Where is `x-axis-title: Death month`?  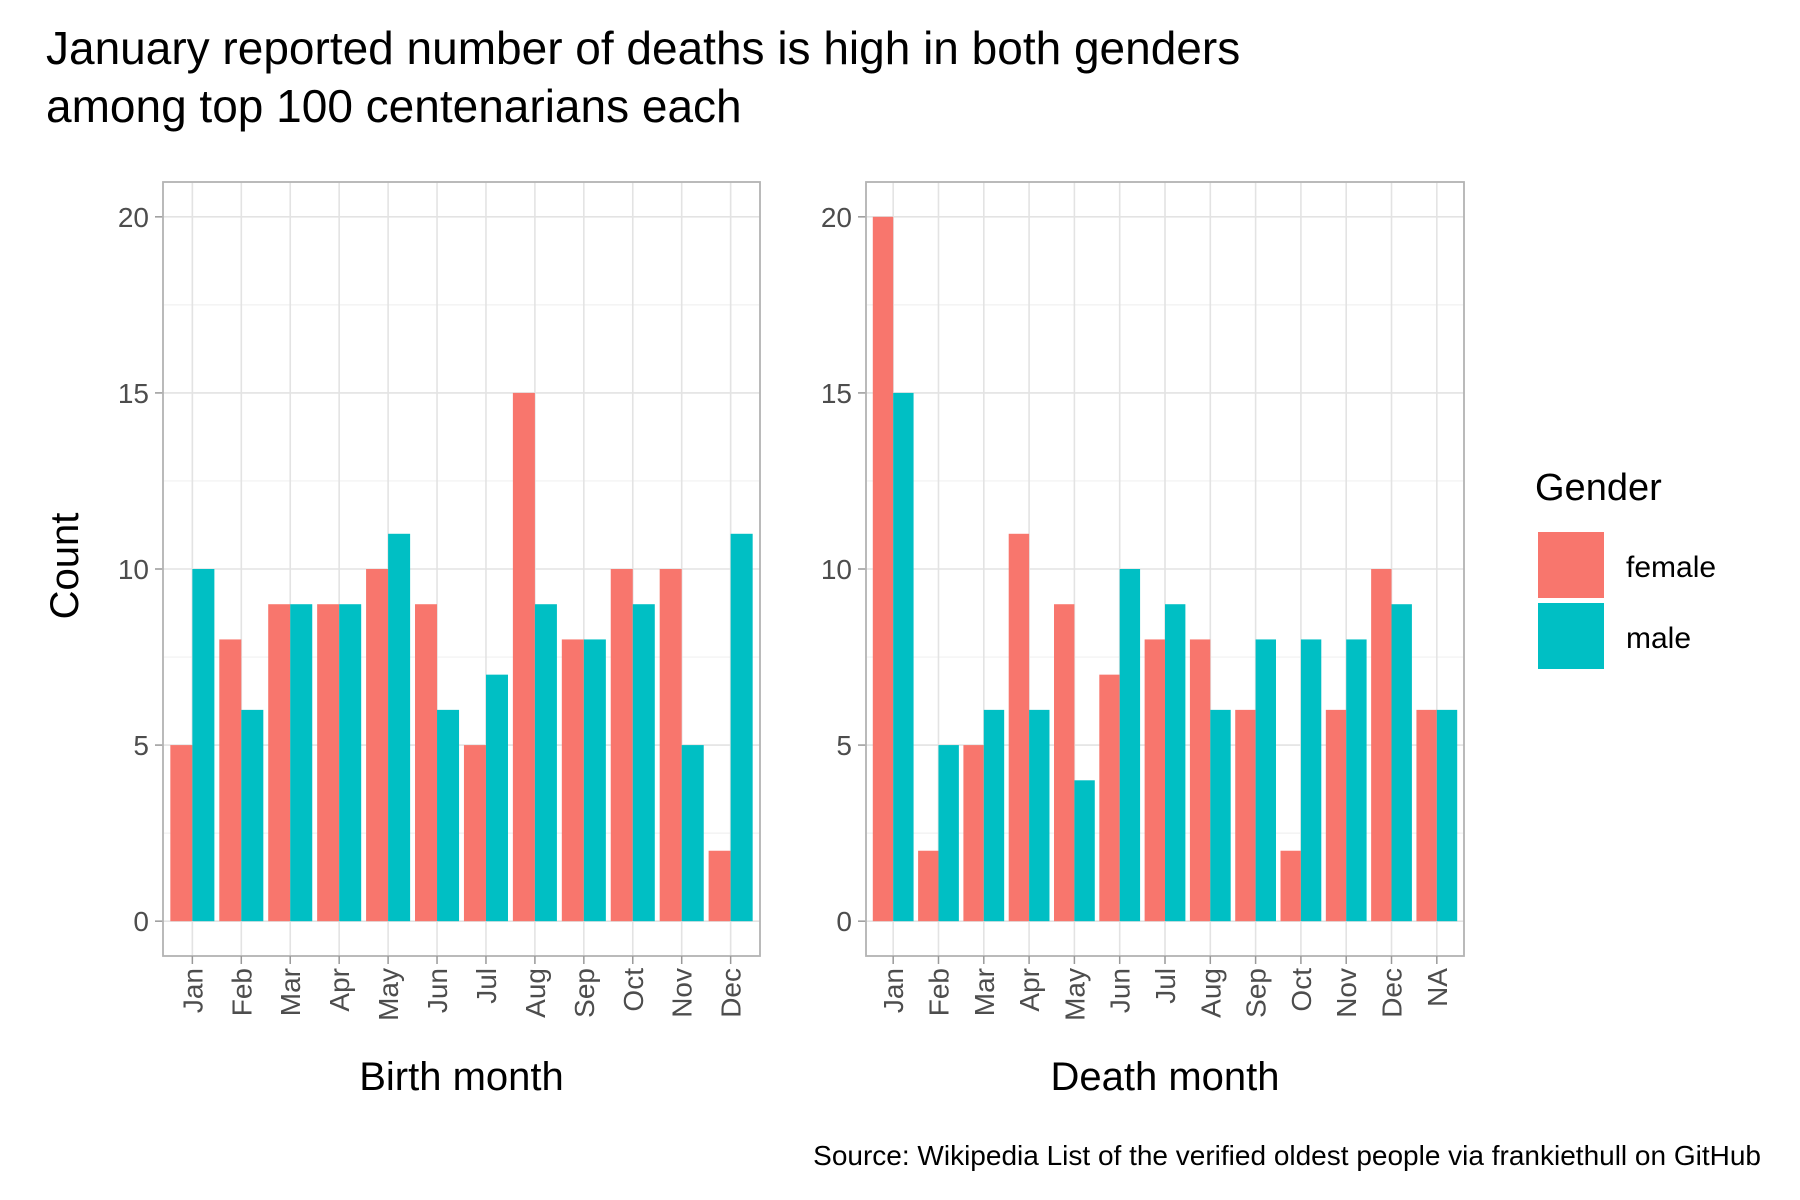
x-axis-title: Death month is located at coordinates (1164, 1077).